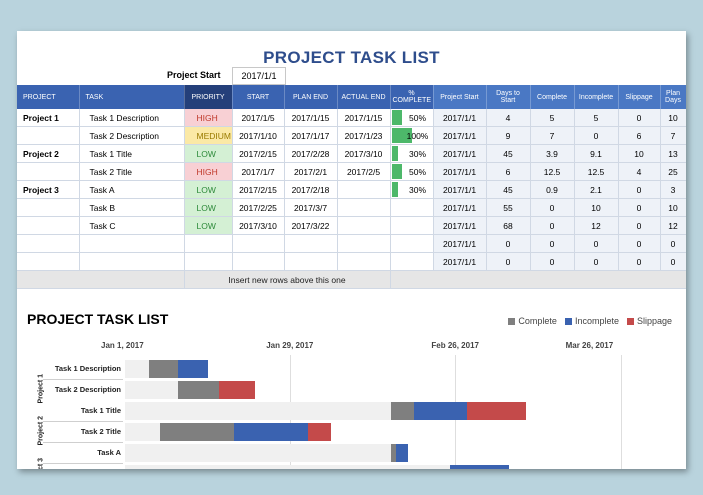  What do you see at coordinates (311, 153) in the screenshot?
I see `plan-end-cell: 2017/2/28` at bounding box center [311, 153].